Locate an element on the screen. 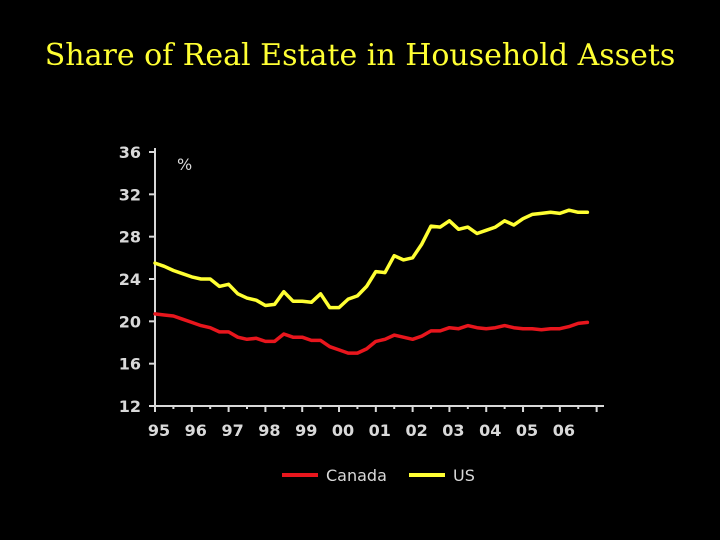 The width and height of the screenshot is (720, 540). y-tick-label: 12 is located at coordinates (130, 406).